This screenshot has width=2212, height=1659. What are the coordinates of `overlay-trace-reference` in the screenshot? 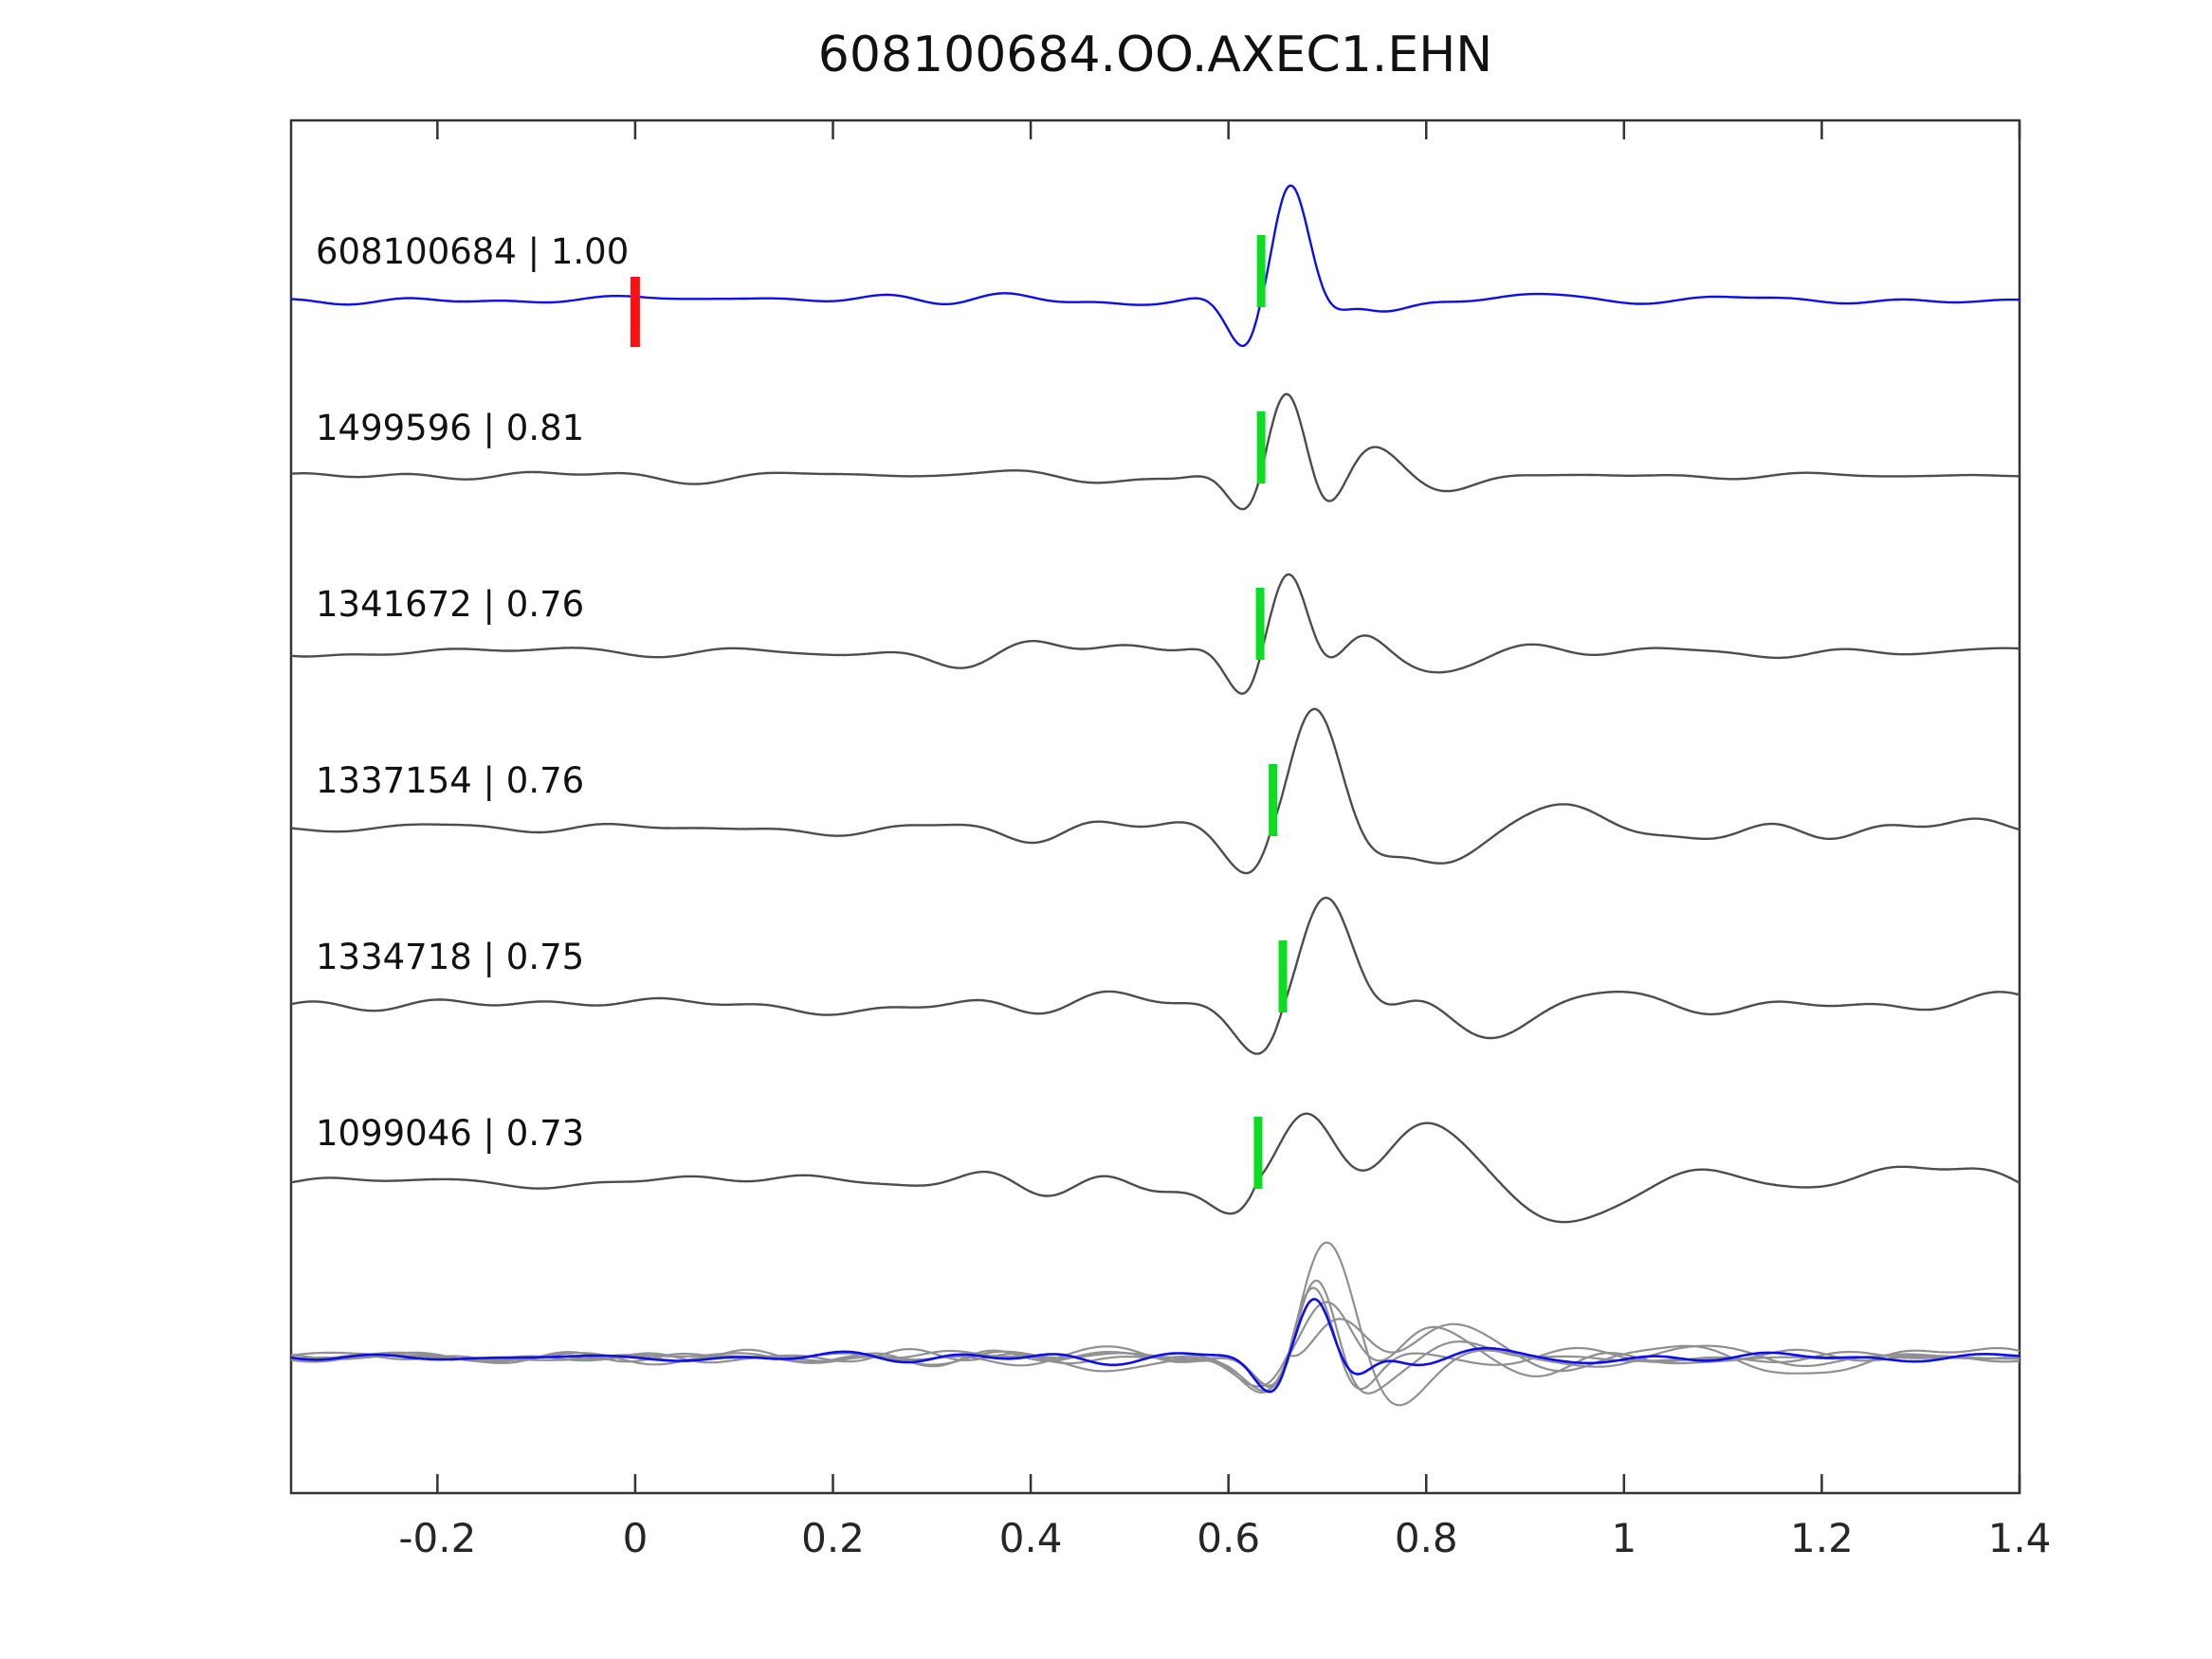 It's located at (1155, 1346).